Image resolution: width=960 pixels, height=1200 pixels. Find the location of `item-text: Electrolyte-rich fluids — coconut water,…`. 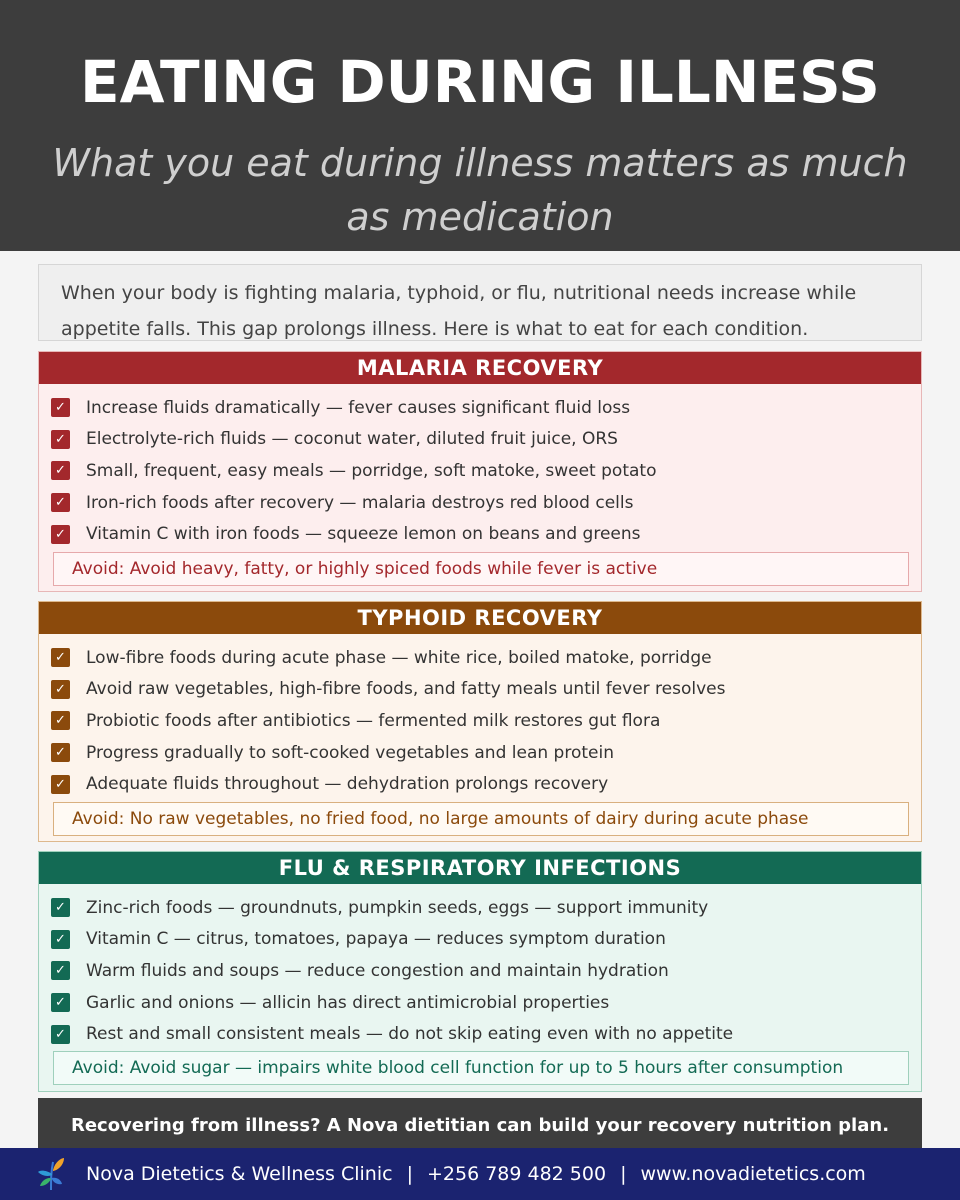

item-text: Electrolyte-rich fluids — coconut water,… is located at coordinates (352, 439).